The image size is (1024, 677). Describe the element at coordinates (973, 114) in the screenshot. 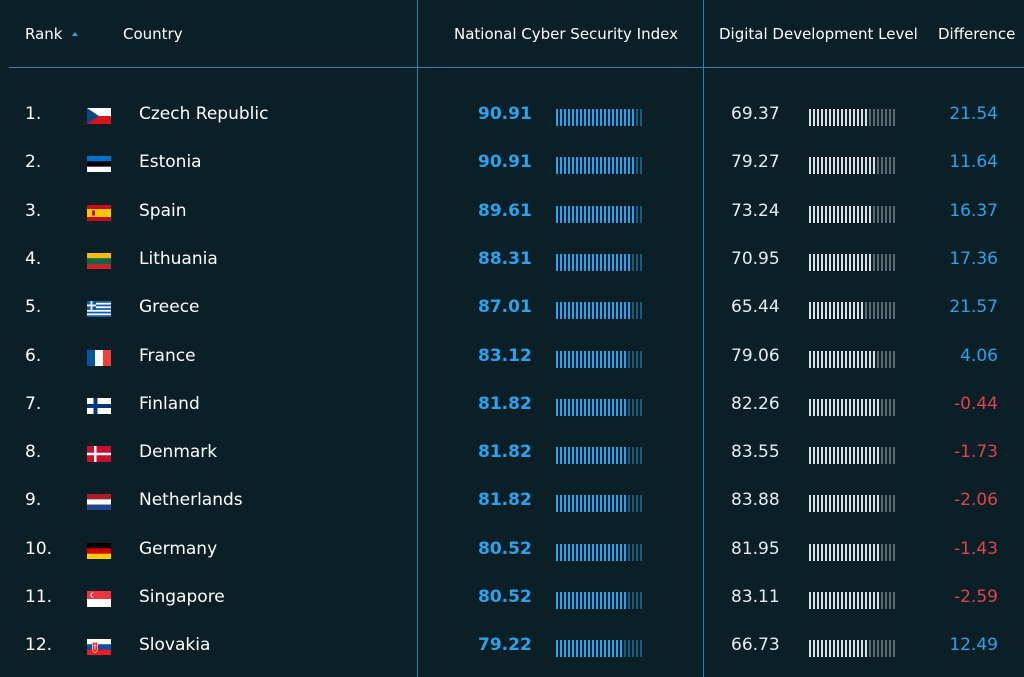

I see `difference-value: 21.54` at that location.